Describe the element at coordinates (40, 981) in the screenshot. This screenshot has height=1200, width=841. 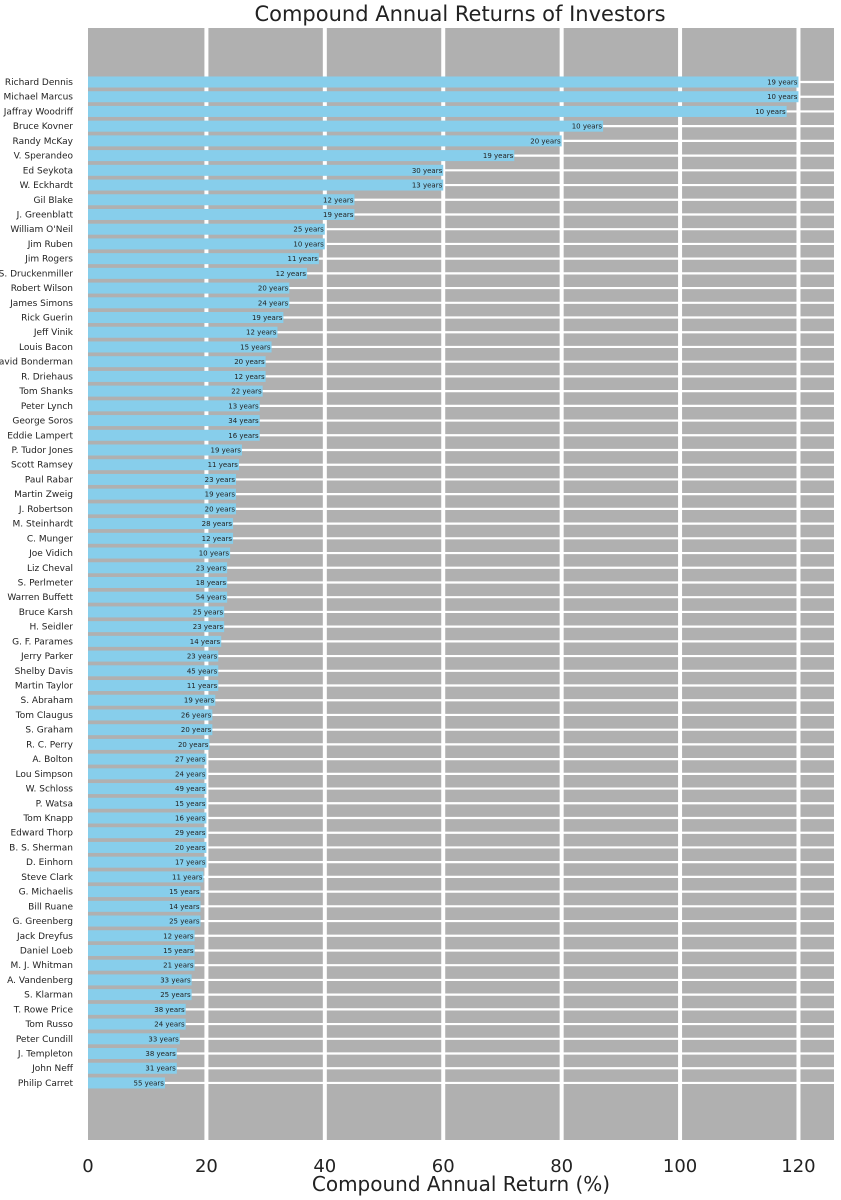
I see `category-label: A. Vandenberg` at that location.